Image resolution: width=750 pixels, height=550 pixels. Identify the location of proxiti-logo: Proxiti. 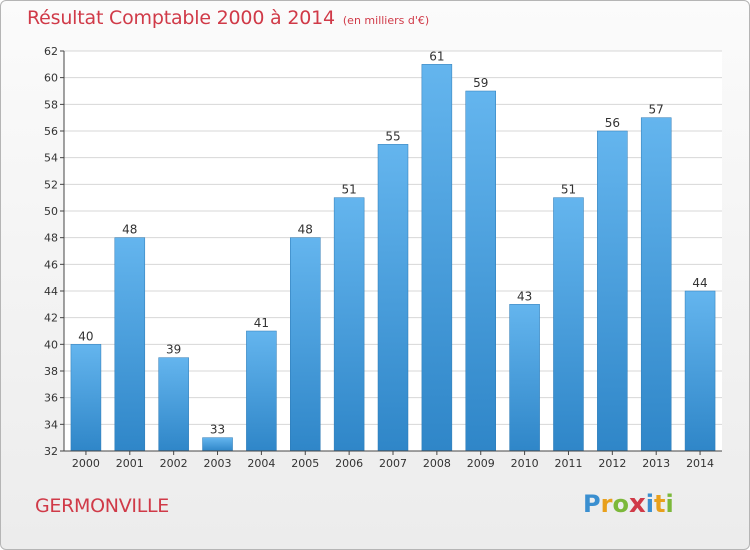
(628, 504).